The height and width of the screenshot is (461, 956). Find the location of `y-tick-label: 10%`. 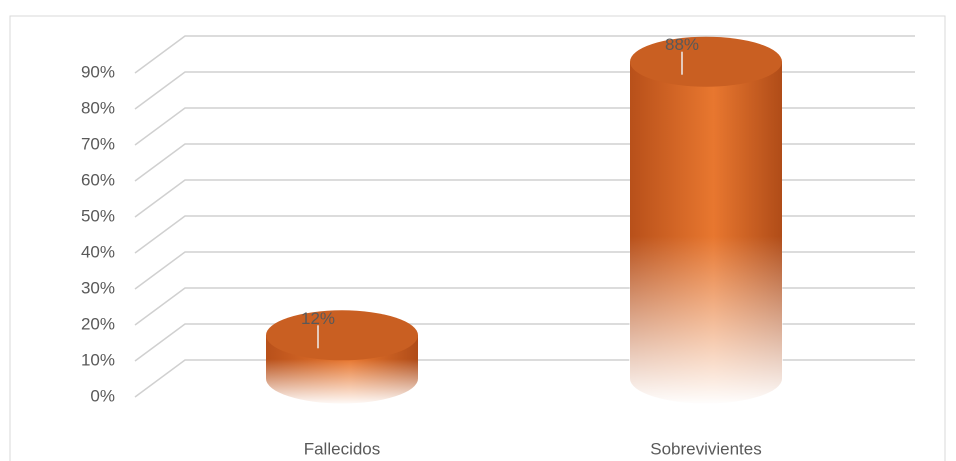

y-tick-label: 10% is located at coordinates (98, 359).